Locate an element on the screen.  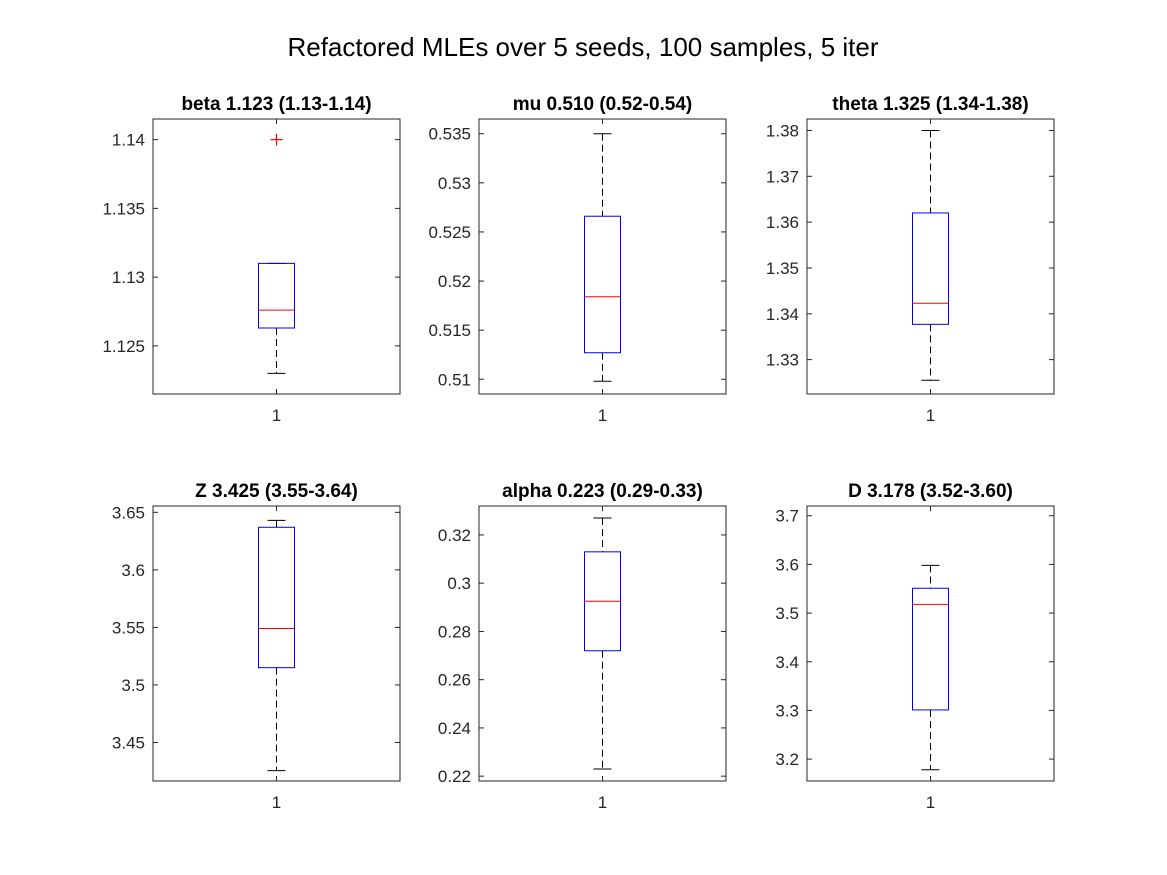
subplot-title: D 3.178 (3.52-3.60) is located at coordinates (930, 491).